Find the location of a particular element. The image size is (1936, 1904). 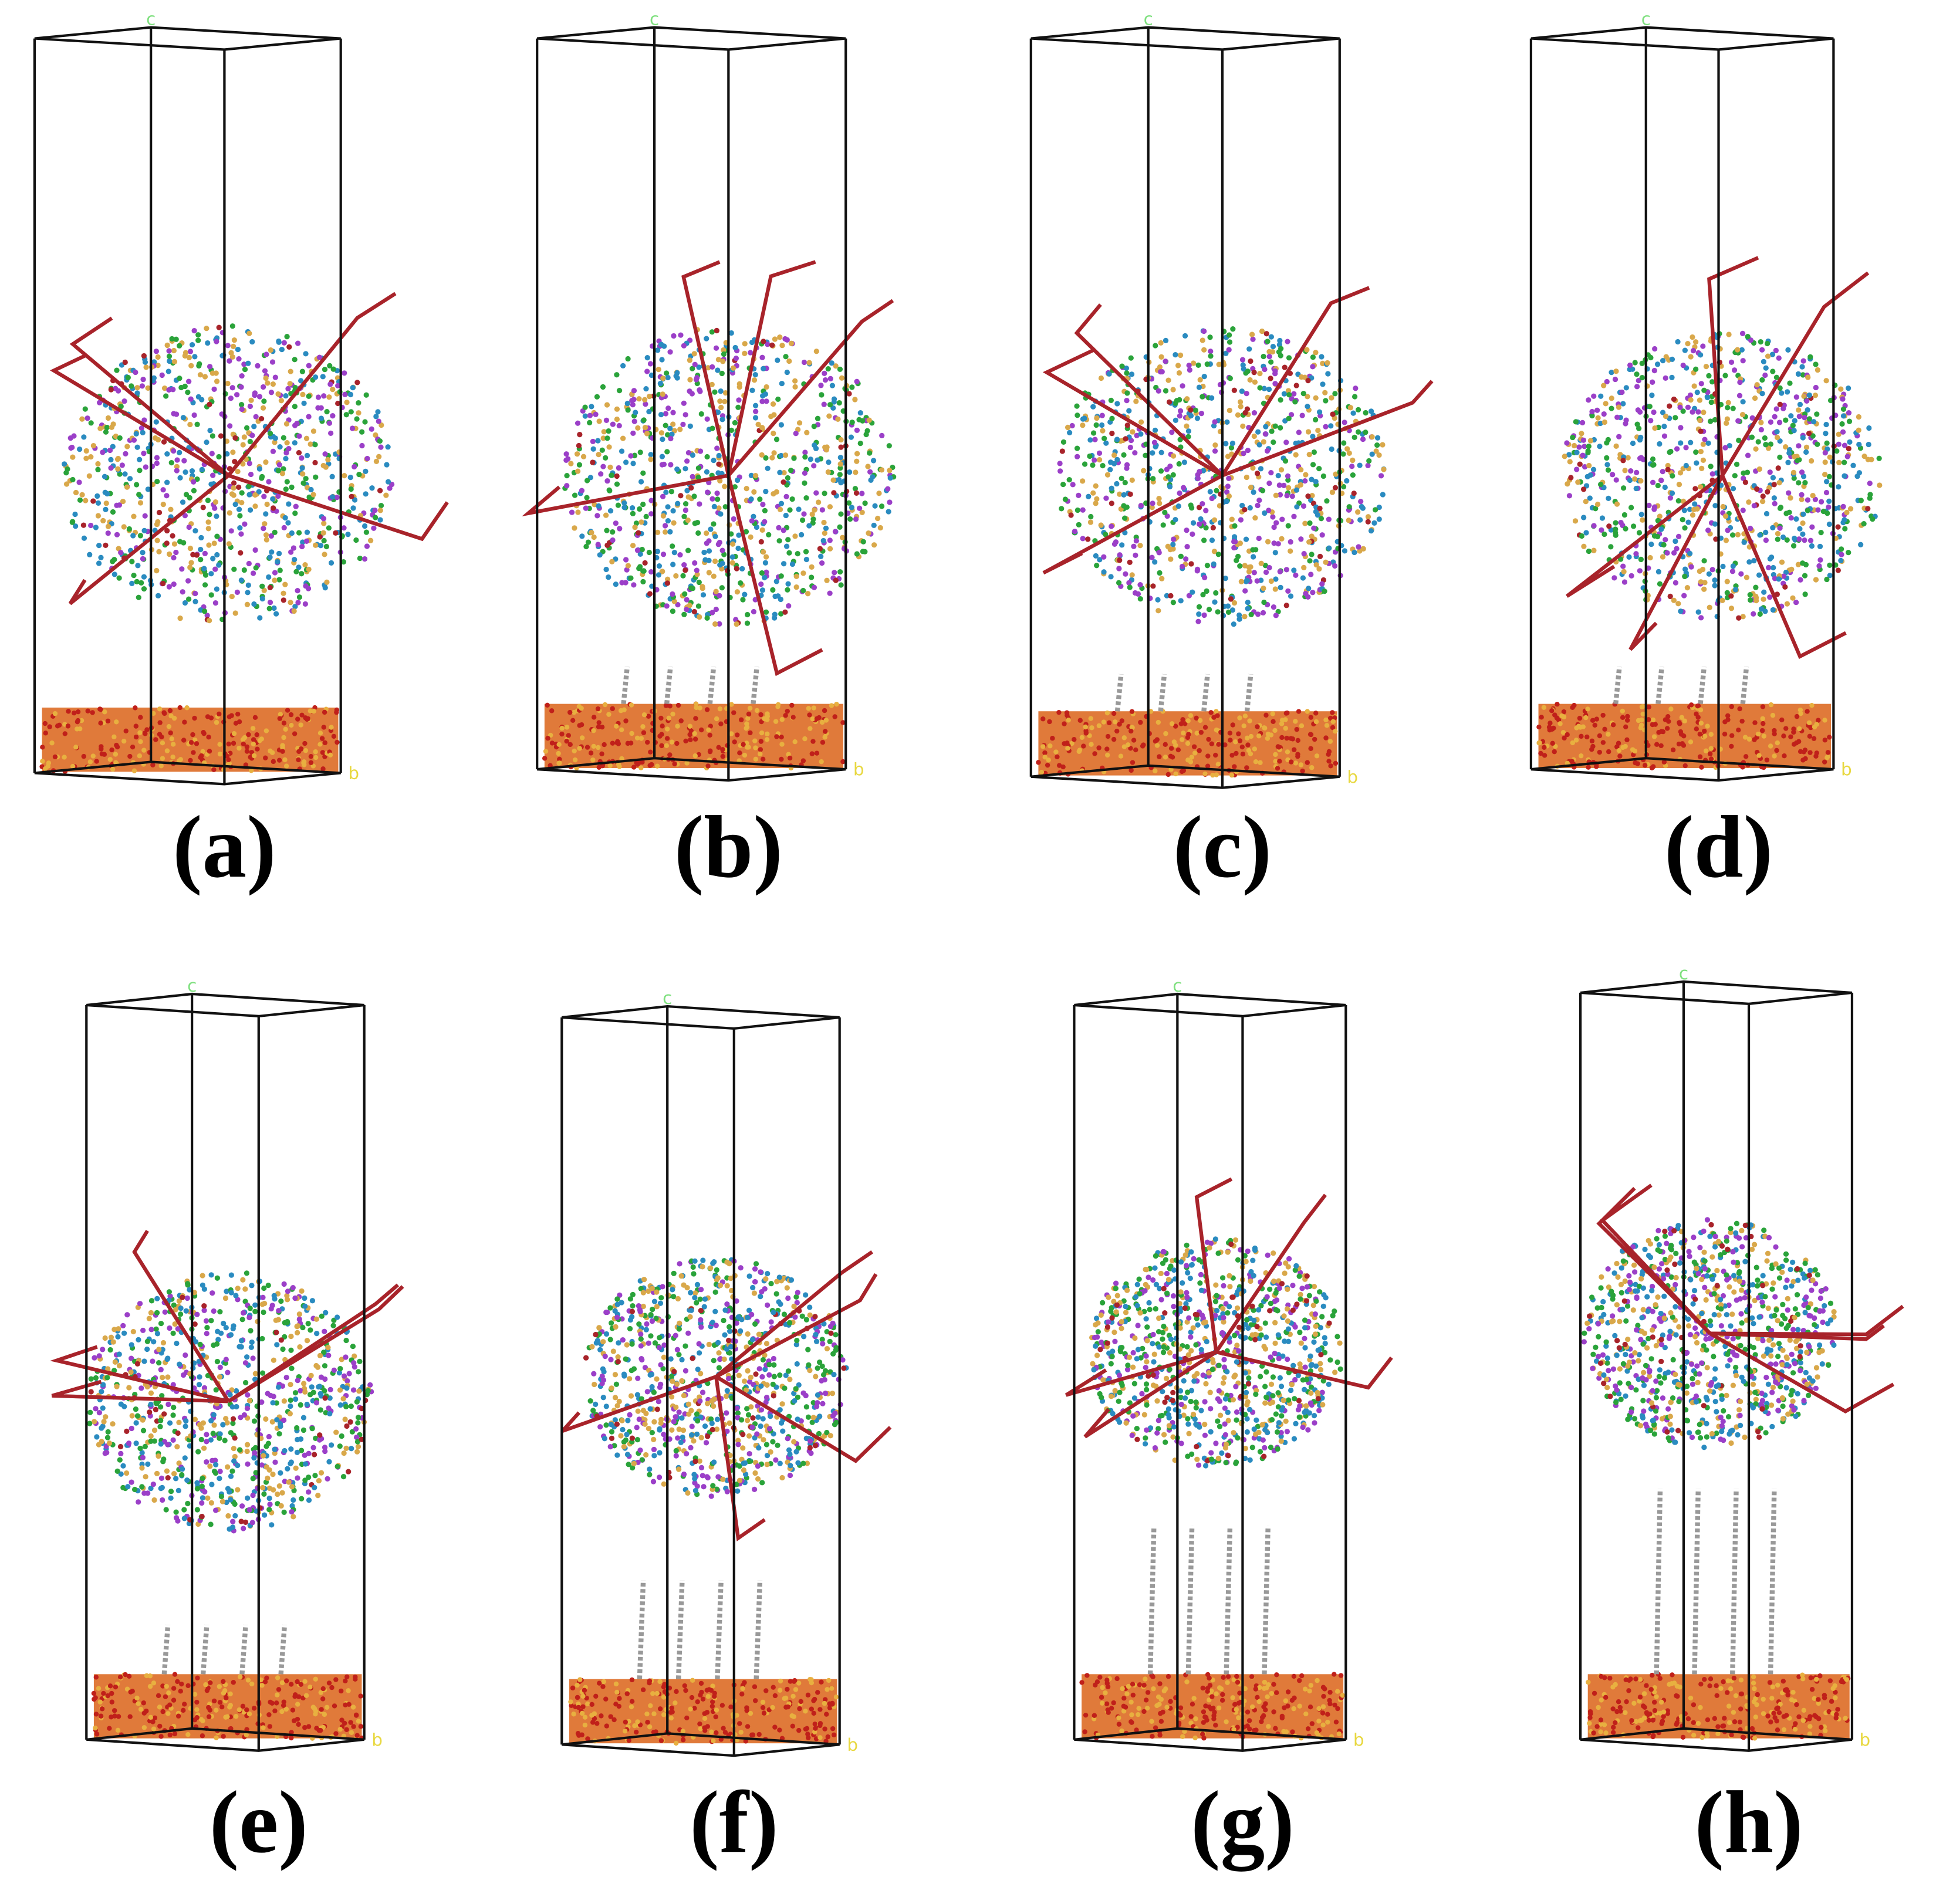

axis-label-c: c is located at coordinates (1148, 19).